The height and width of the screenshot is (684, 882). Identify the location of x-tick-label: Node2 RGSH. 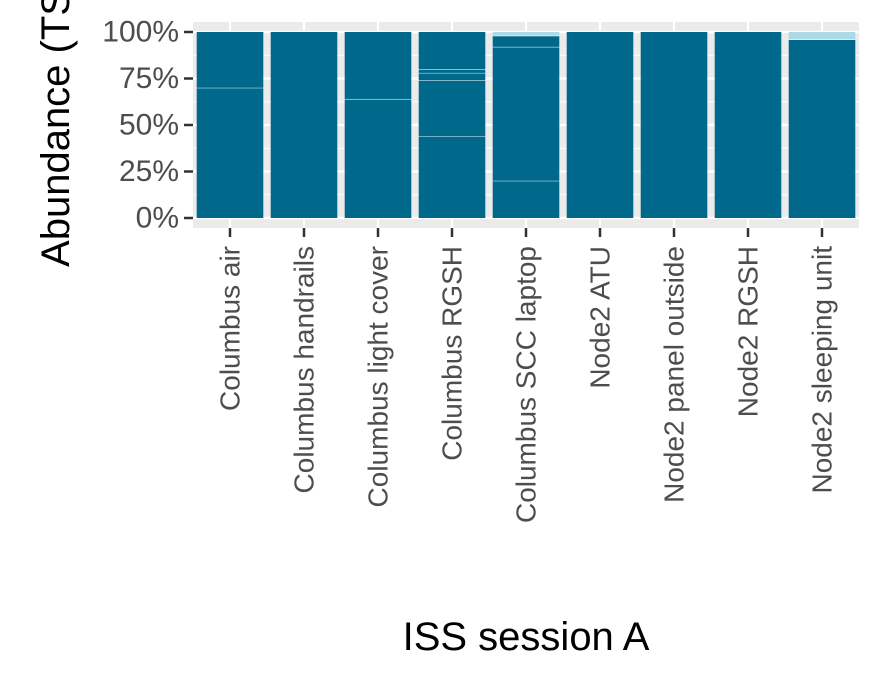
(748, 331).